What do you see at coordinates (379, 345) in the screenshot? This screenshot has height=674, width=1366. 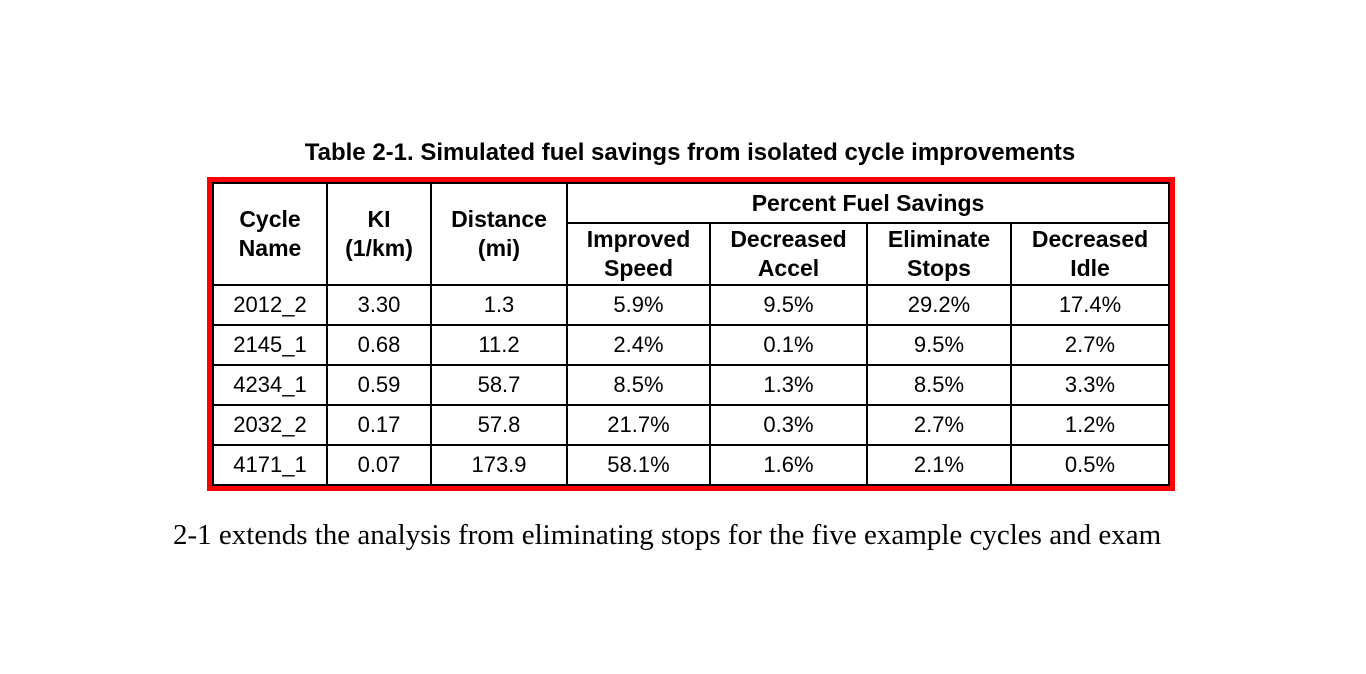 I see `cell-ki: 0.68` at bounding box center [379, 345].